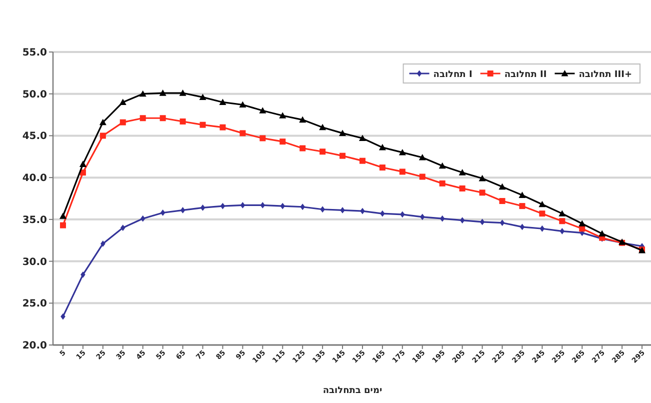  Describe the element at coordinates (35, 262) in the screenshot. I see `y-tick-label: 30.0` at that location.